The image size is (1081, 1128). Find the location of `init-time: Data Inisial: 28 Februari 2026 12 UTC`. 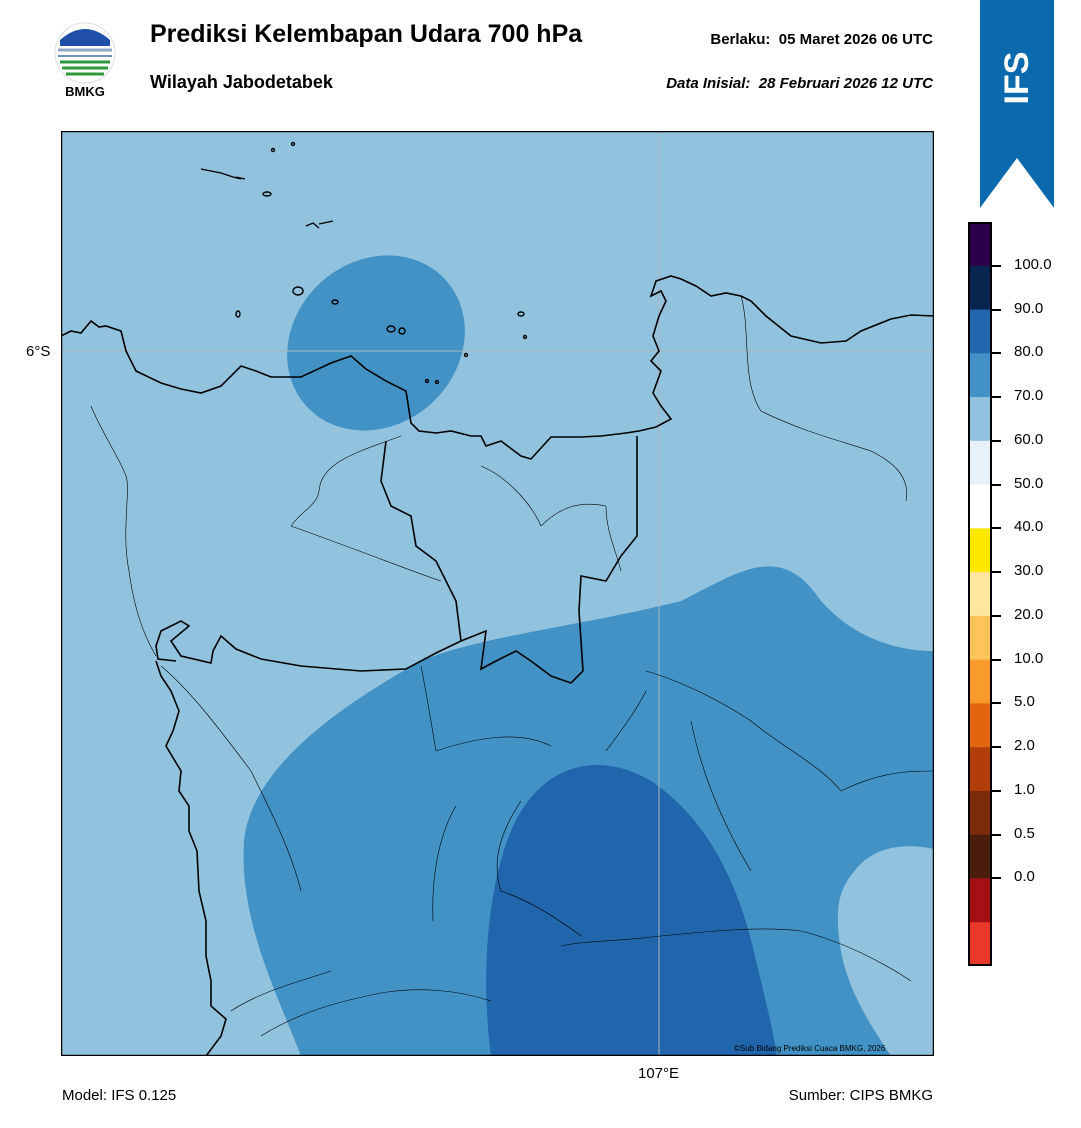

init-time: Data Inisial: 28 Februari 2026 12 UTC is located at coordinates (799, 83).